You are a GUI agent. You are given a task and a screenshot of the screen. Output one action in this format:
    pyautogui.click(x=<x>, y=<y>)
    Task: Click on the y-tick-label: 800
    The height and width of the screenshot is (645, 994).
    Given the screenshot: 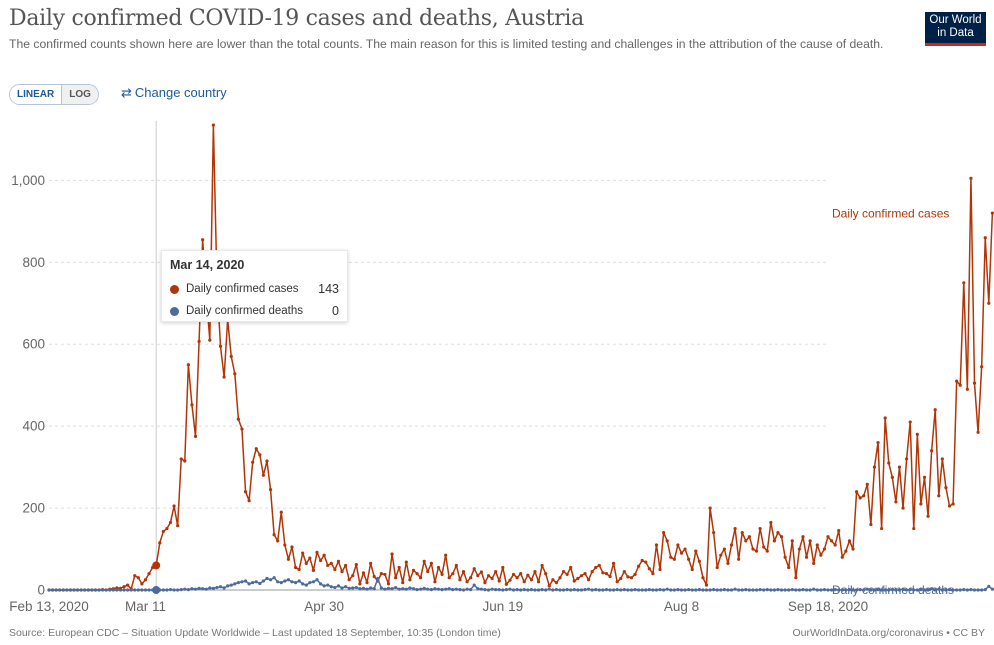 What is the action you would take?
    pyautogui.click(x=33, y=262)
    